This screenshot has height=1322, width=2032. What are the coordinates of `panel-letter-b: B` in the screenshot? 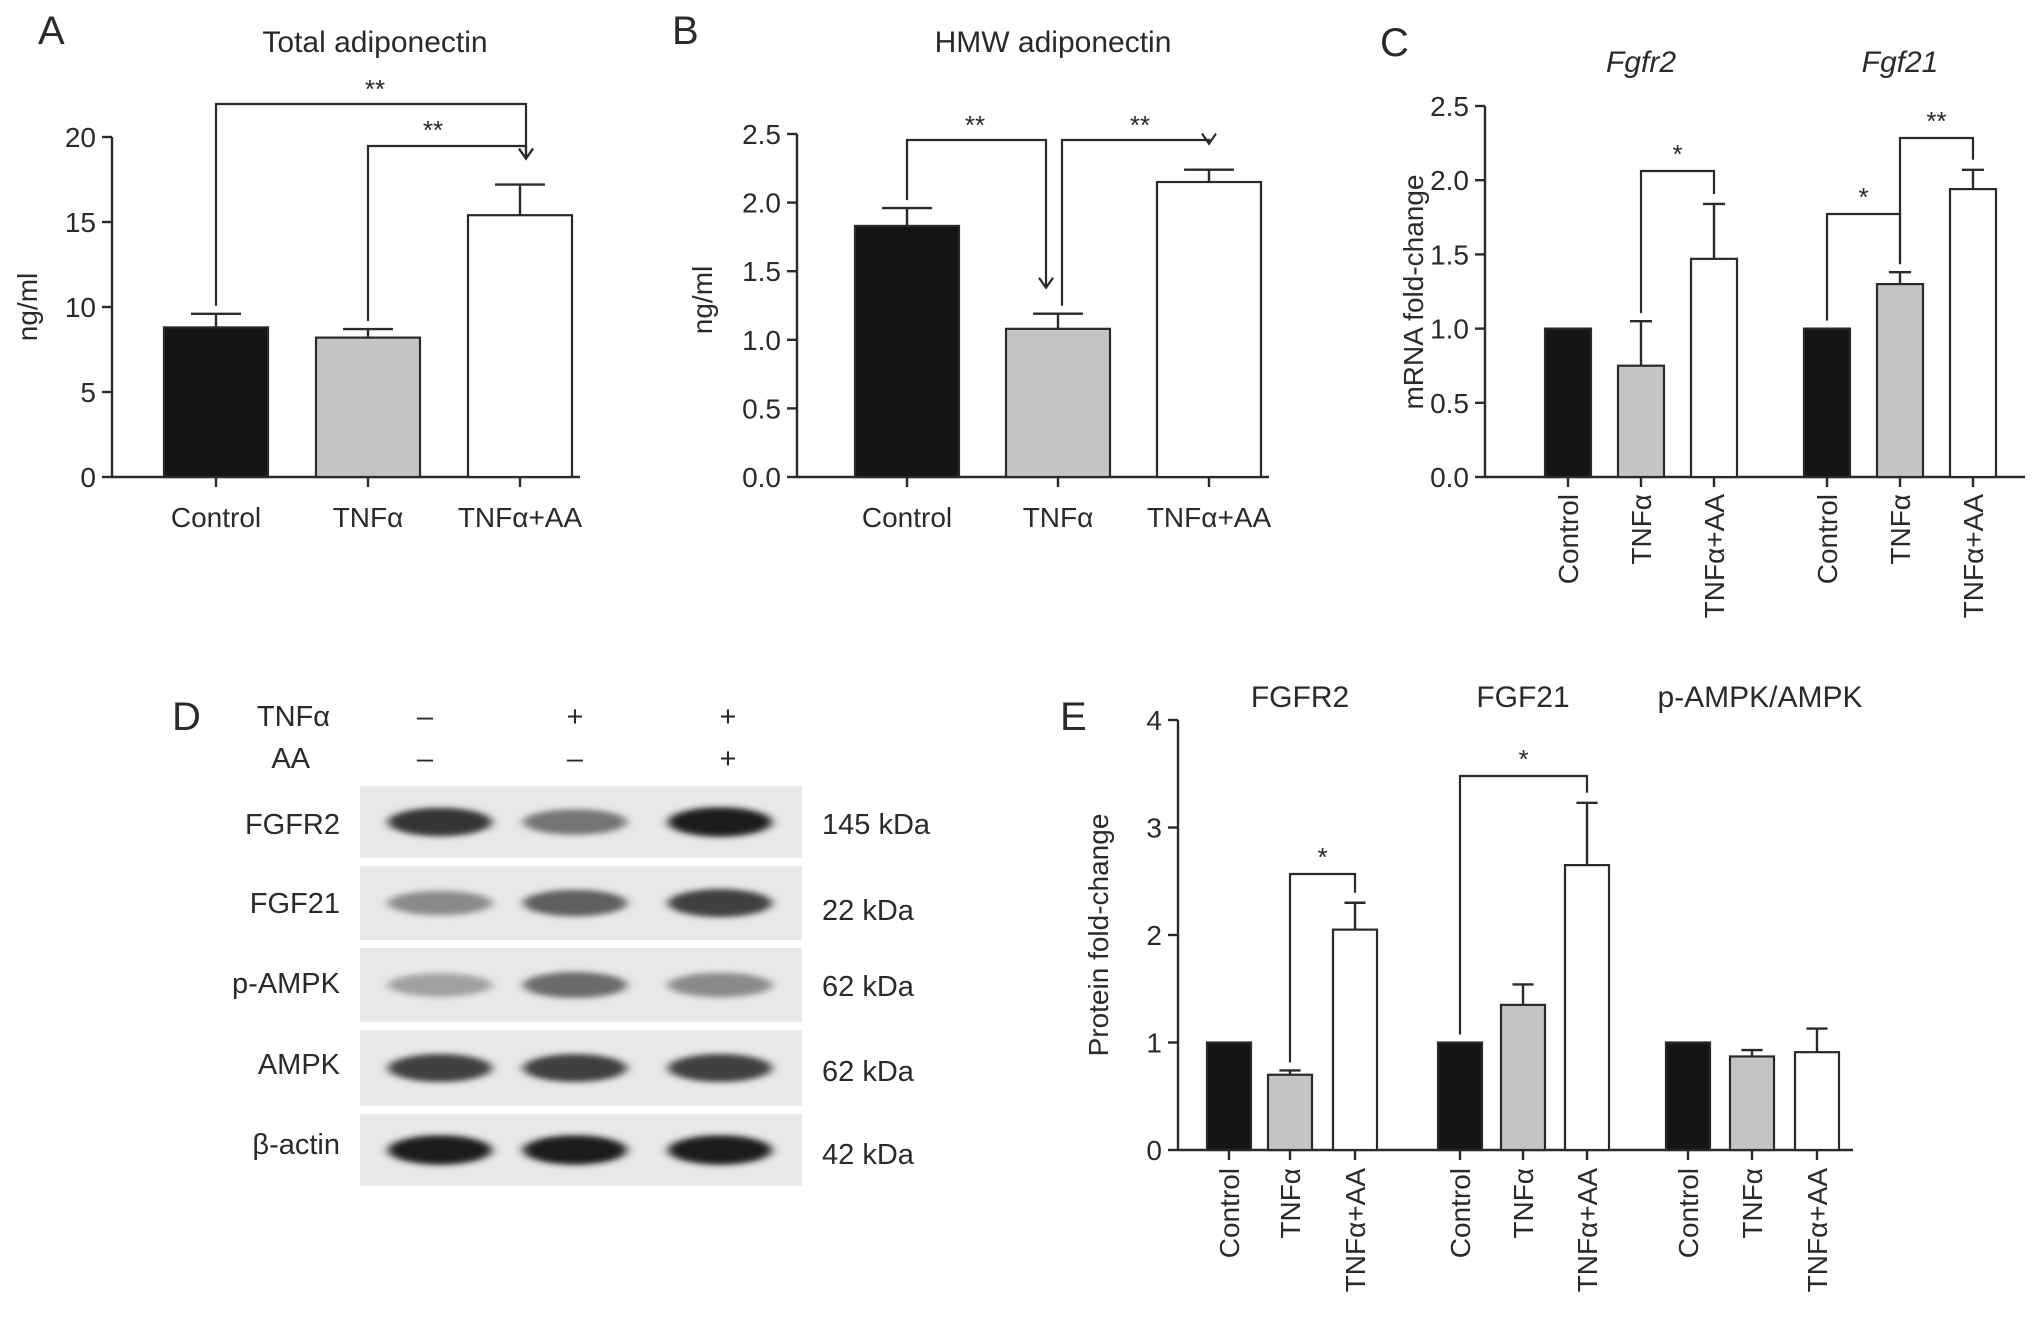 It's located at (685, 31).